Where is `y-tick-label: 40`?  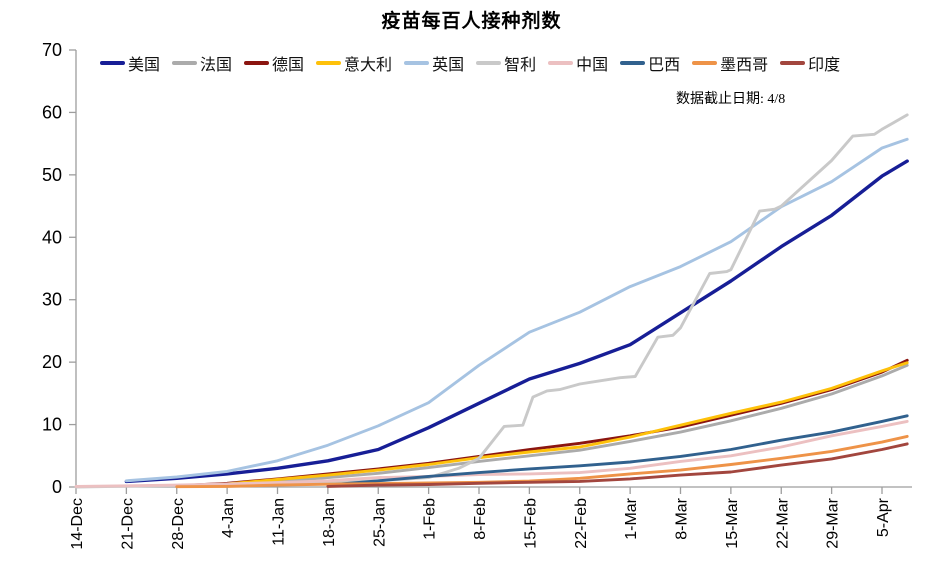 y-tick-label: 40 is located at coordinates (52, 237).